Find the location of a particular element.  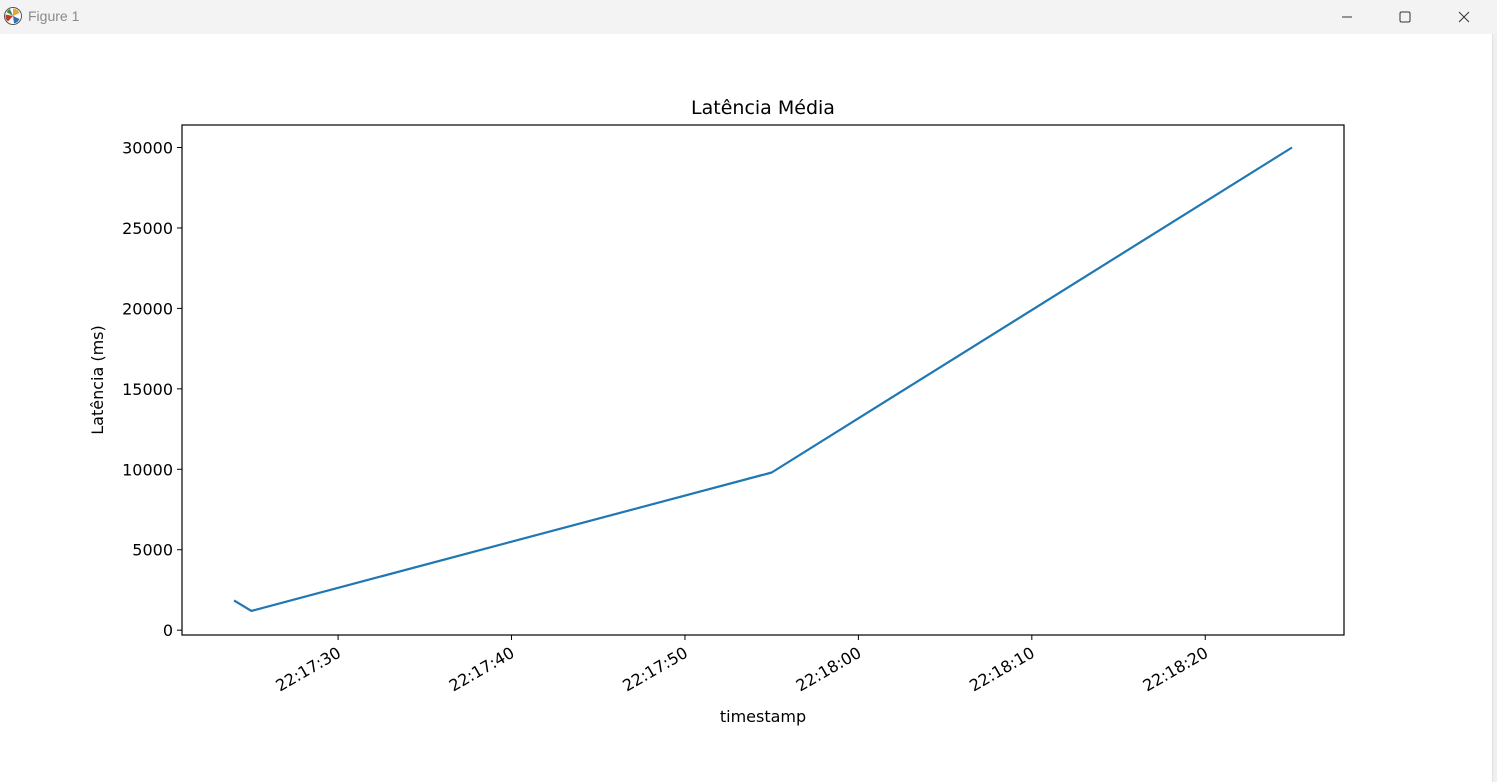

y-tick-label: 15000 is located at coordinates (147, 389).